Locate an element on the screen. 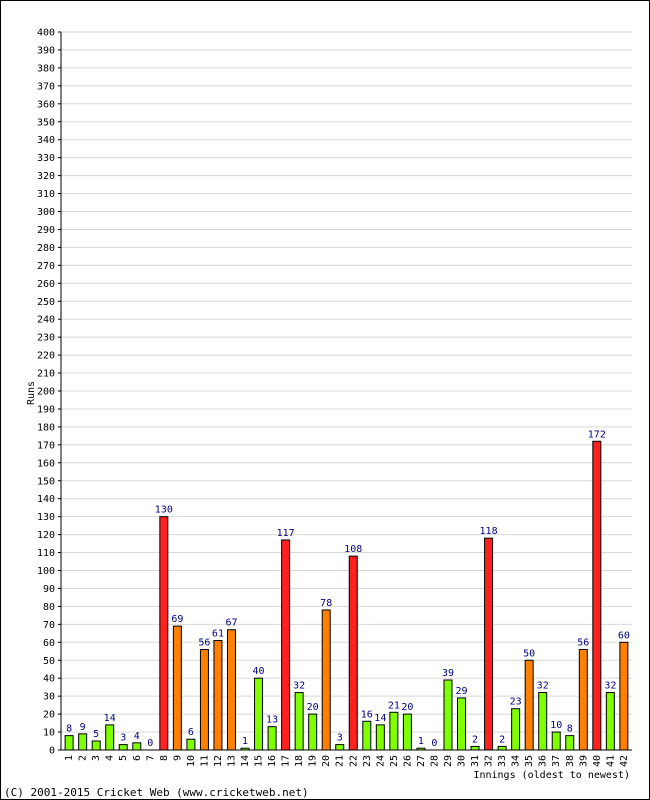 The height and width of the screenshot is (800, 650). x-tick-label: 40 is located at coordinates (597, 761).